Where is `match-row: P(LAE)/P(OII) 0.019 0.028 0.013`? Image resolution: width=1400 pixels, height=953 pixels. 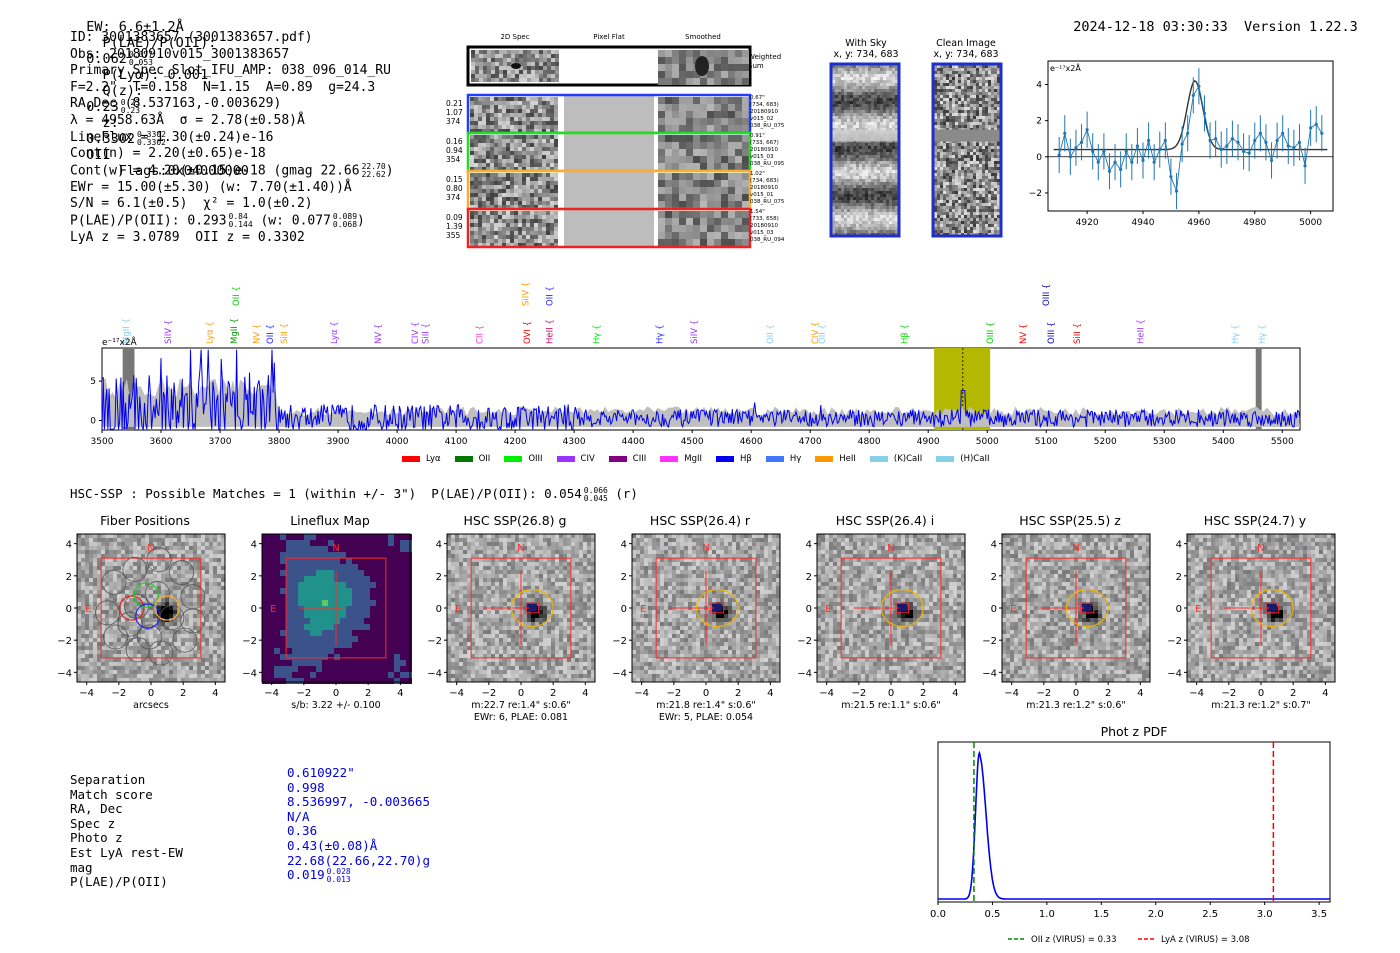
match-row: P(LAE)/P(OII) 0.019 0.028 0.013 is located at coordinates (210, 878).